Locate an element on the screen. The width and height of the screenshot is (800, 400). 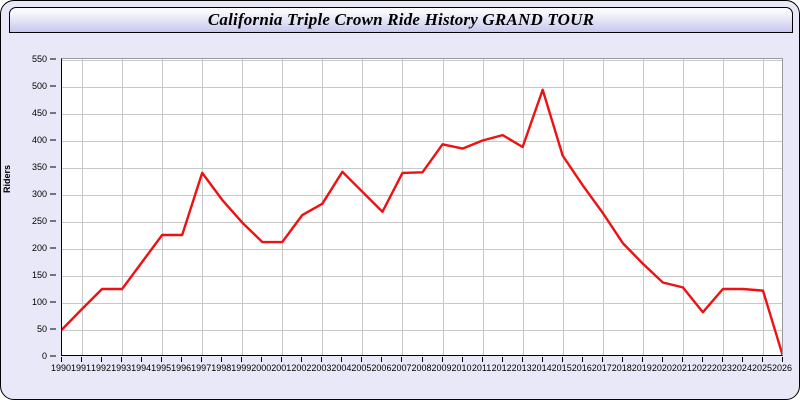
x-tick-label: 2025 is located at coordinates (761, 368).